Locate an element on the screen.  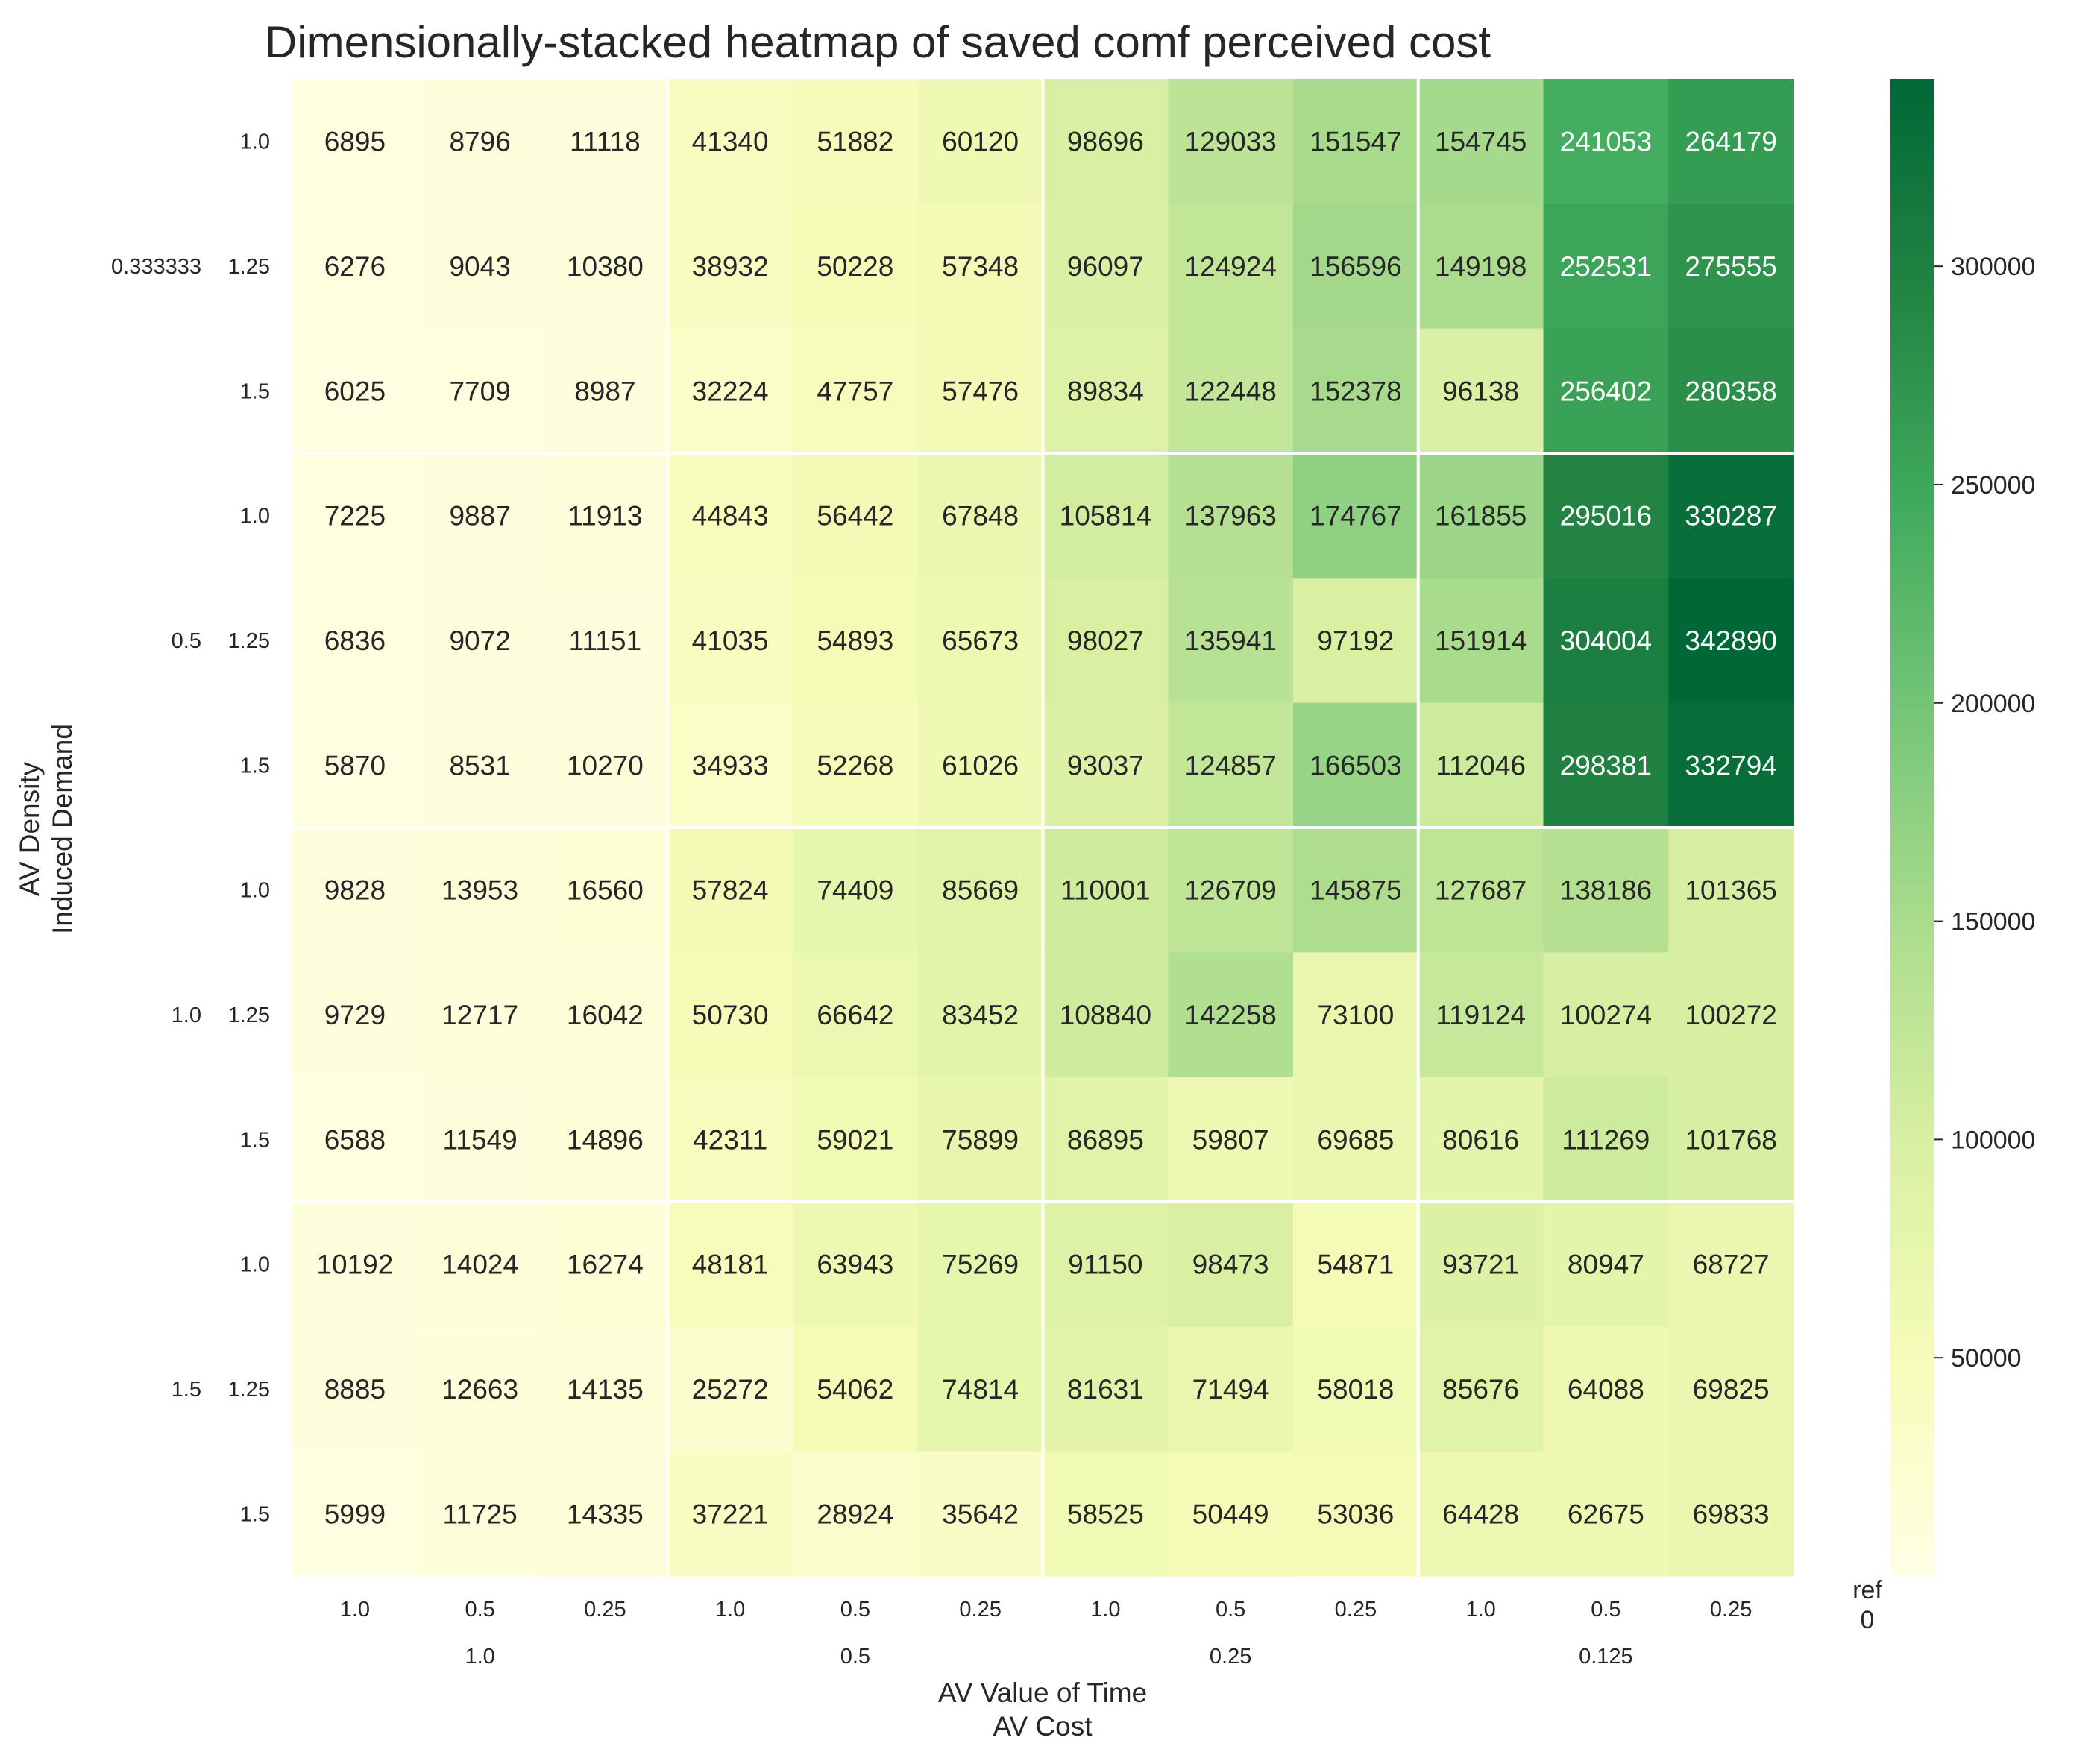
cell-value-label: 11118 is located at coordinates (605, 142).